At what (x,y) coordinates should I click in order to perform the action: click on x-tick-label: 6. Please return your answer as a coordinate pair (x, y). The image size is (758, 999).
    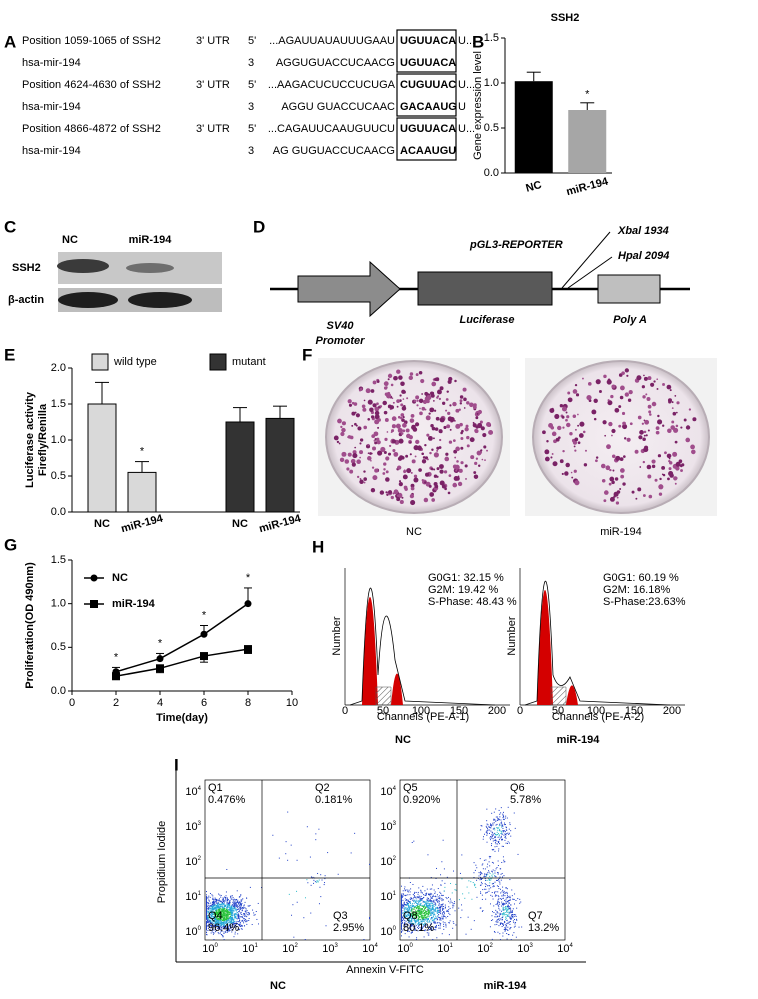
    Looking at the image, I should click on (204, 703).